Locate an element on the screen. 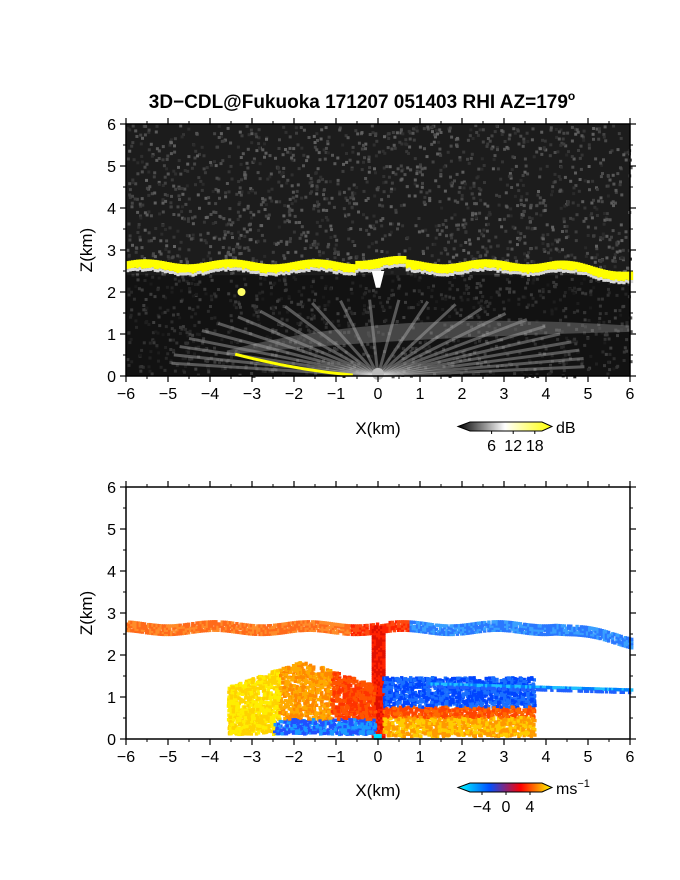 This screenshot has width=680, height=880. beam-ray is located at coordinates (430, 342).